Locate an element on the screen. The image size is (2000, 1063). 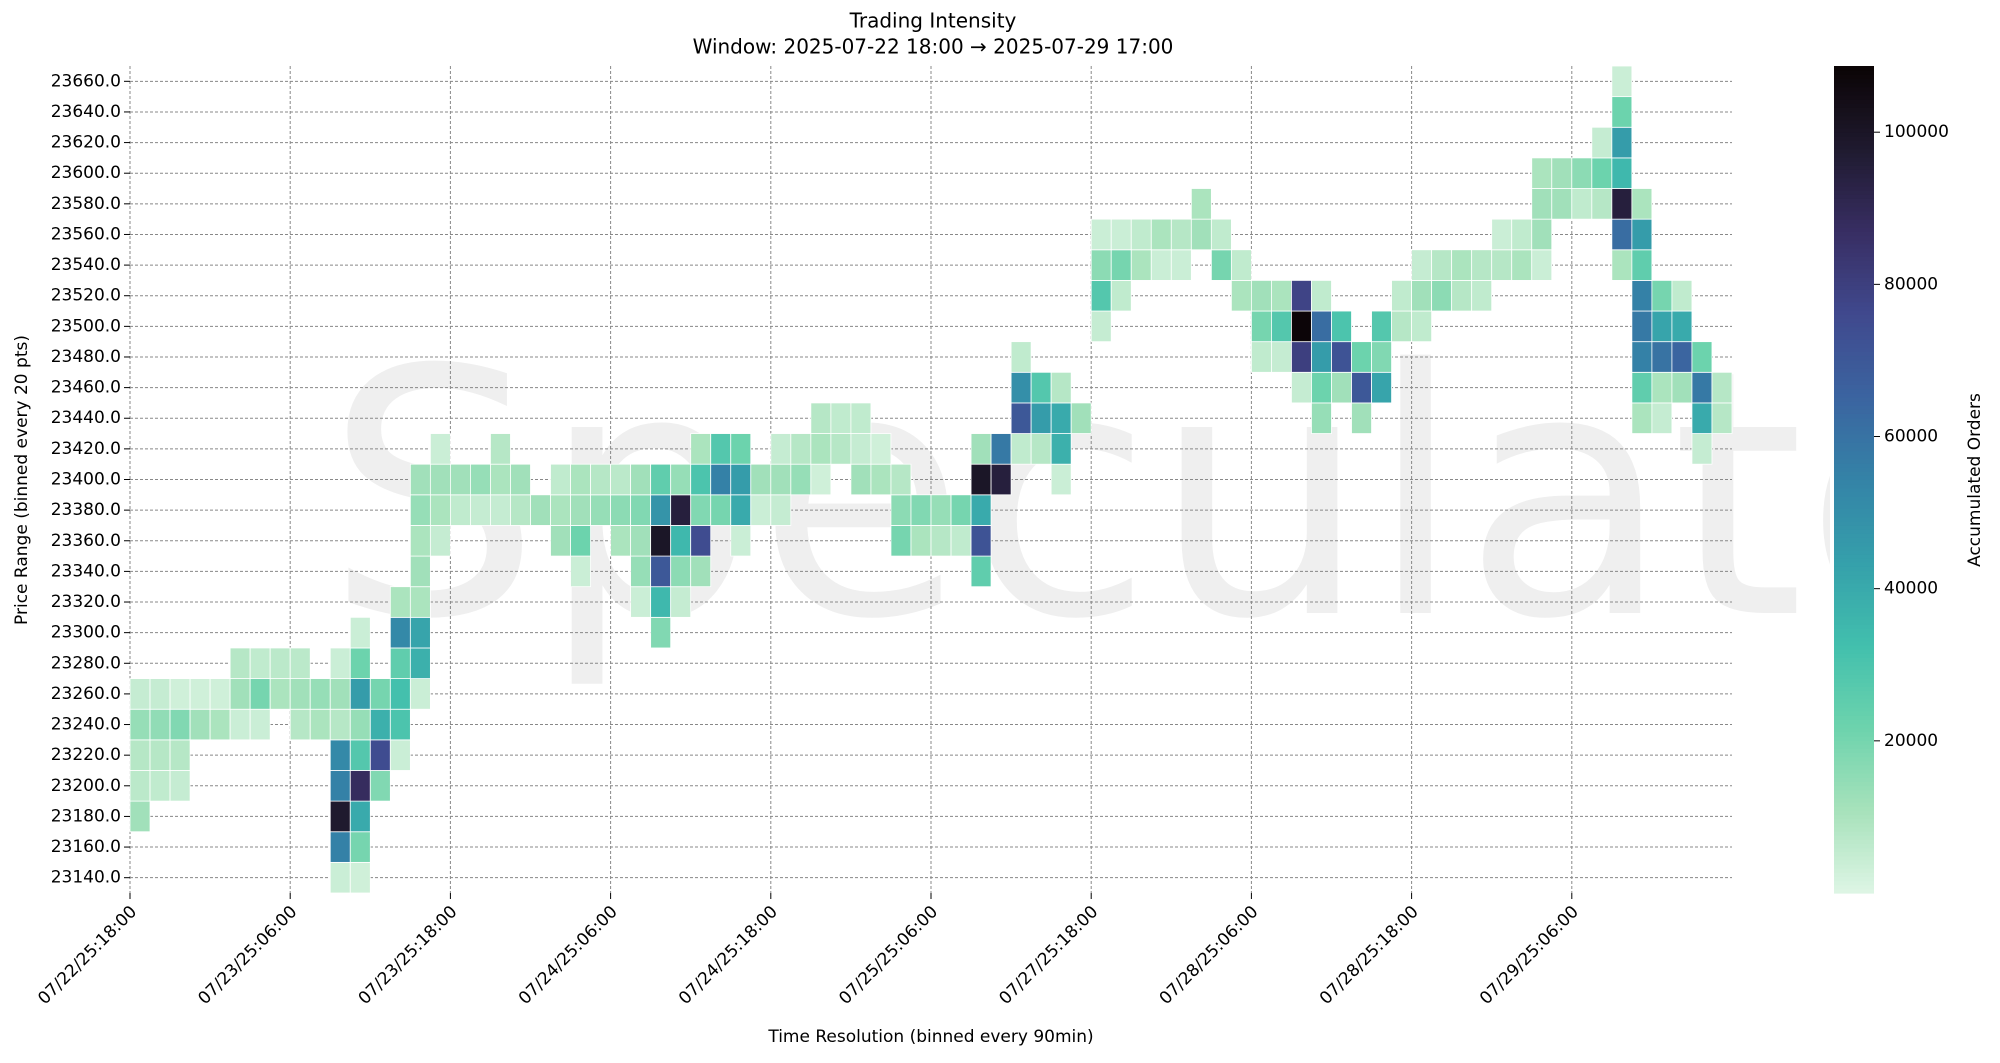
y-axis-label: Price Range (binned every 20 pts) is located at coordinates (22, 480).